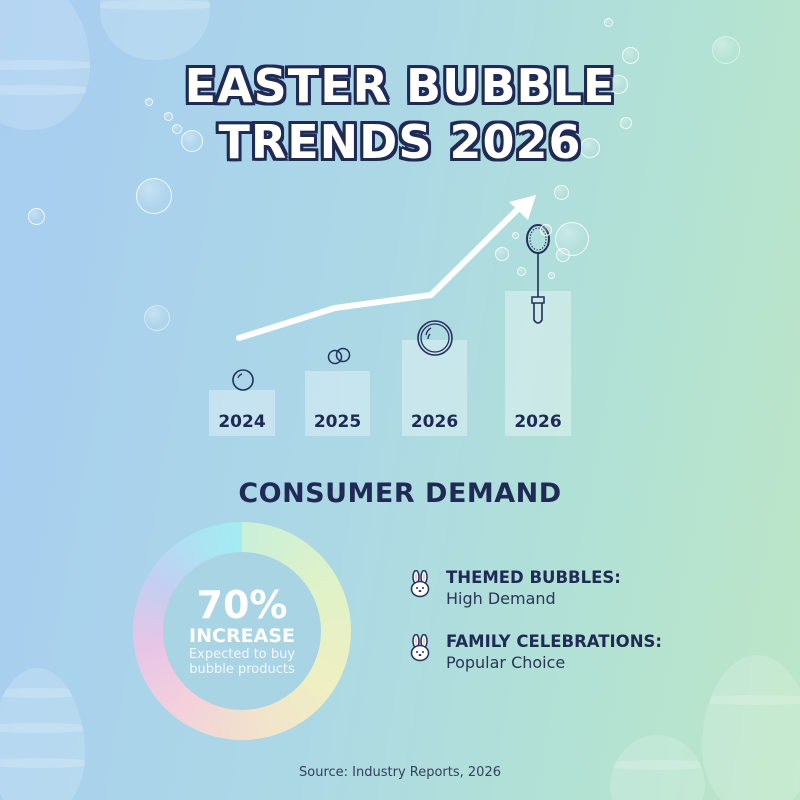  I want to click on large-bubble-icon, so click(435, 338).